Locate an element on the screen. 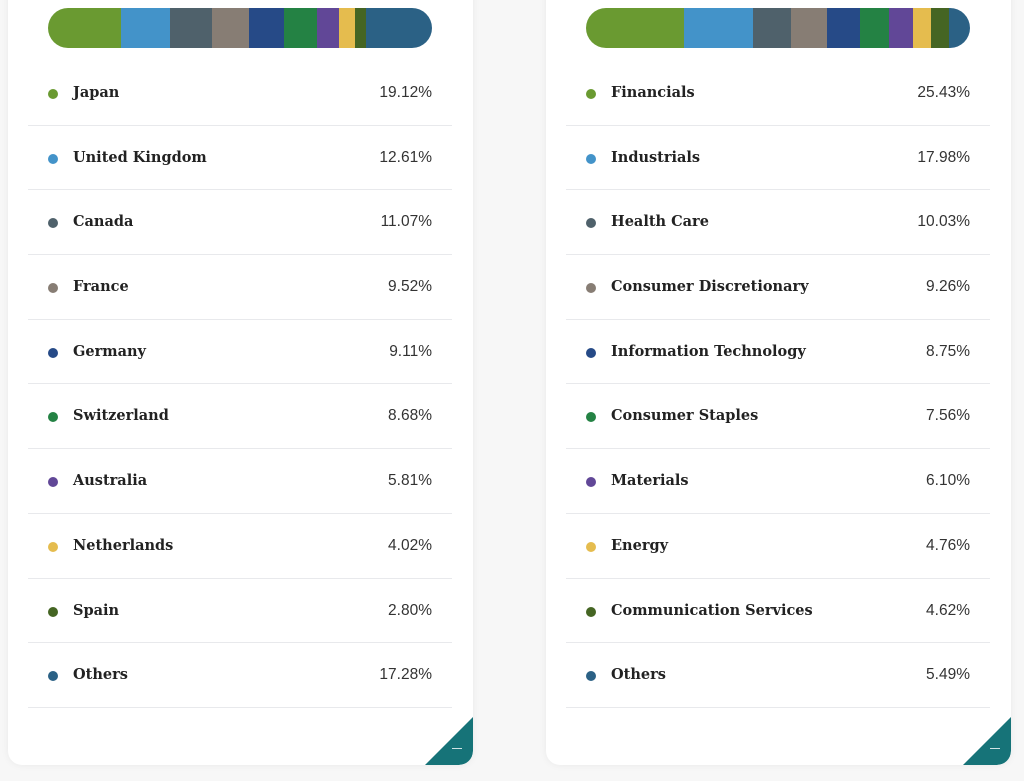  list-item: Japan 19.12% is located at coordinates (240, 93).